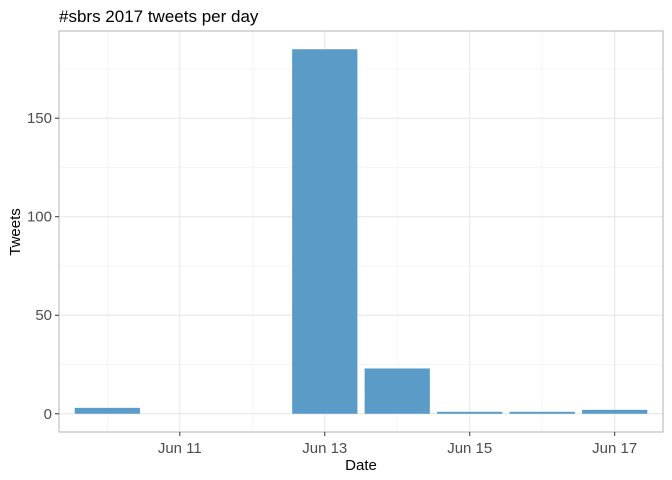  I want to click on y-axis-ticks: 0 50 100 150, so click(43, 266).